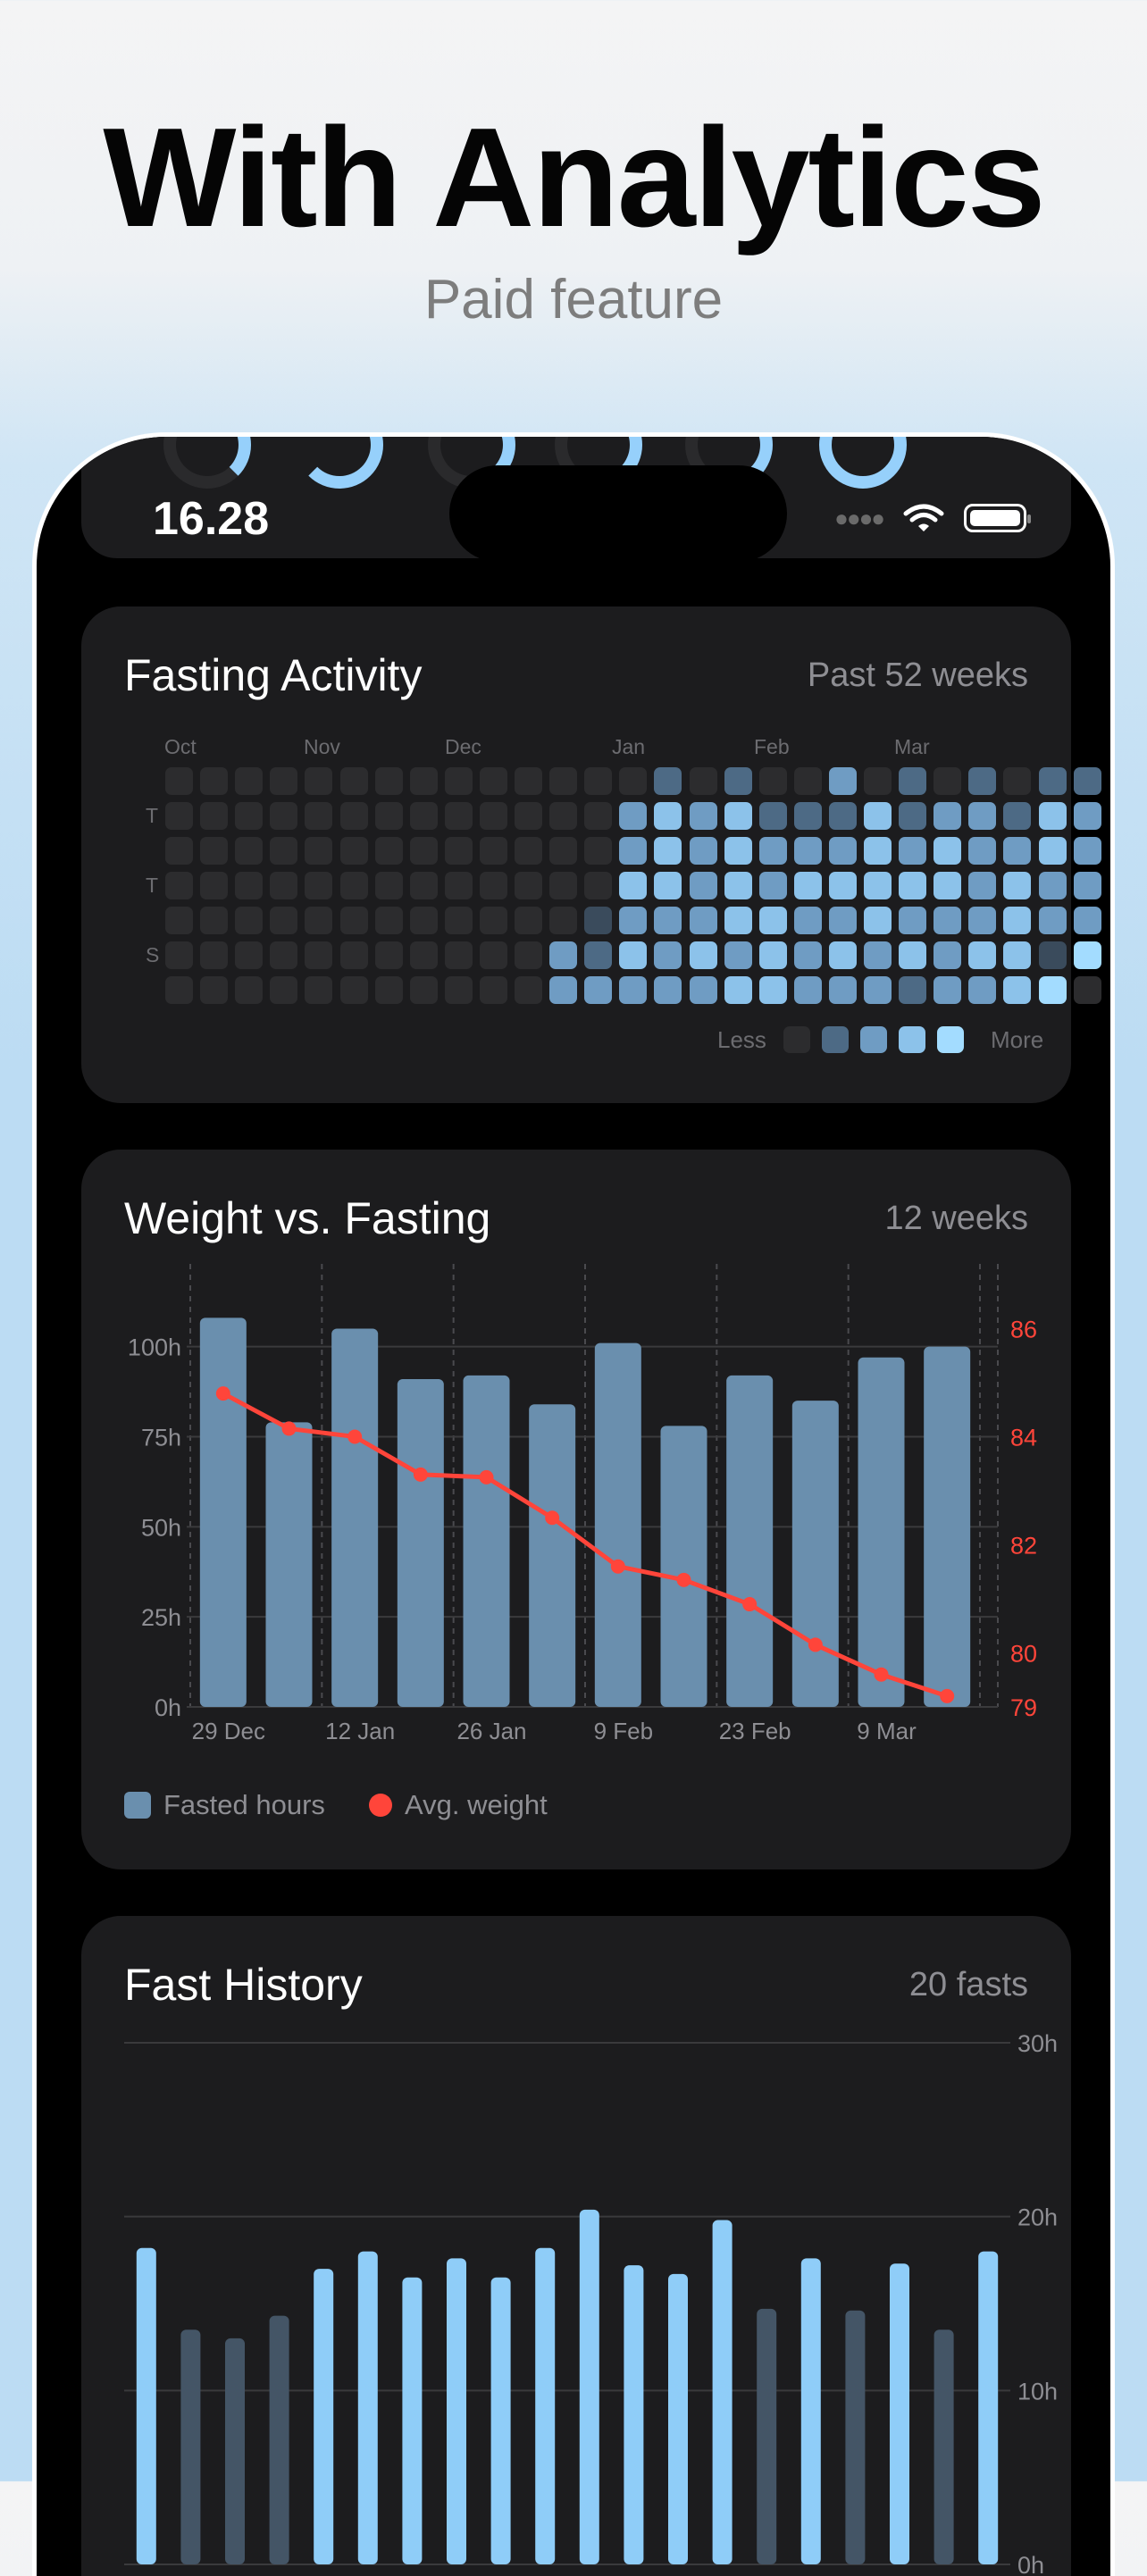  Describe the element at coordinates (1038, 2217) in the screenshot. I see `y-tick: 20h` at that location.